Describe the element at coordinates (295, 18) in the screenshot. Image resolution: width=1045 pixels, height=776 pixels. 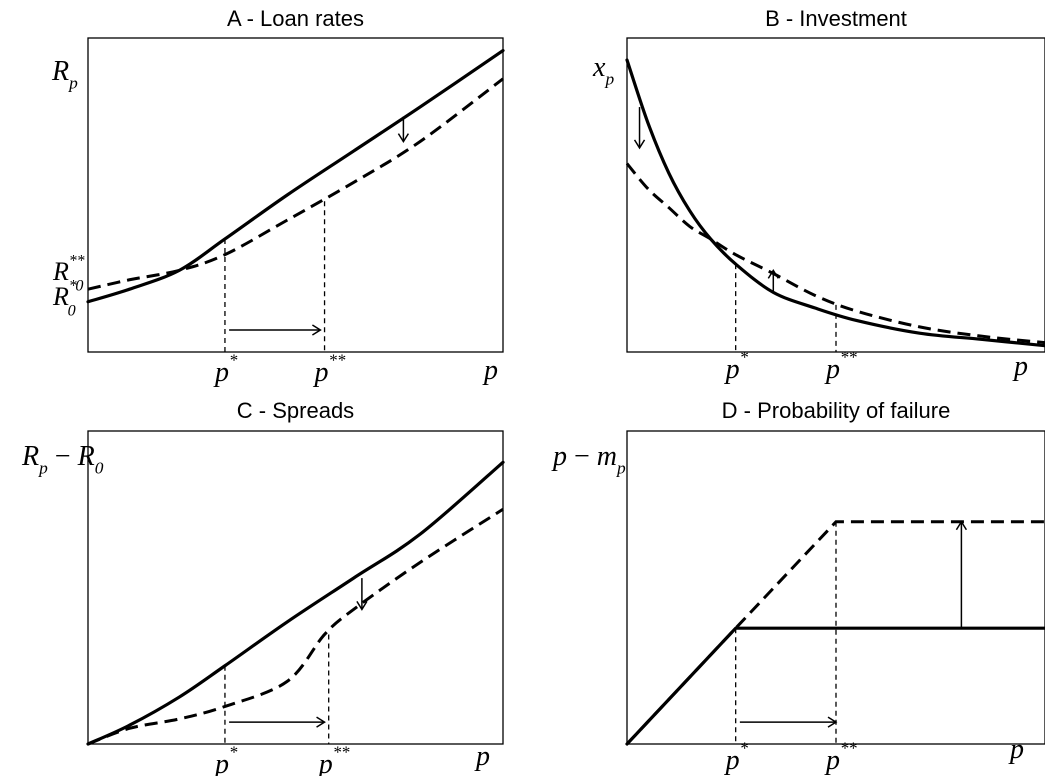
I see `panel-title: A - Loan rates` at that location.